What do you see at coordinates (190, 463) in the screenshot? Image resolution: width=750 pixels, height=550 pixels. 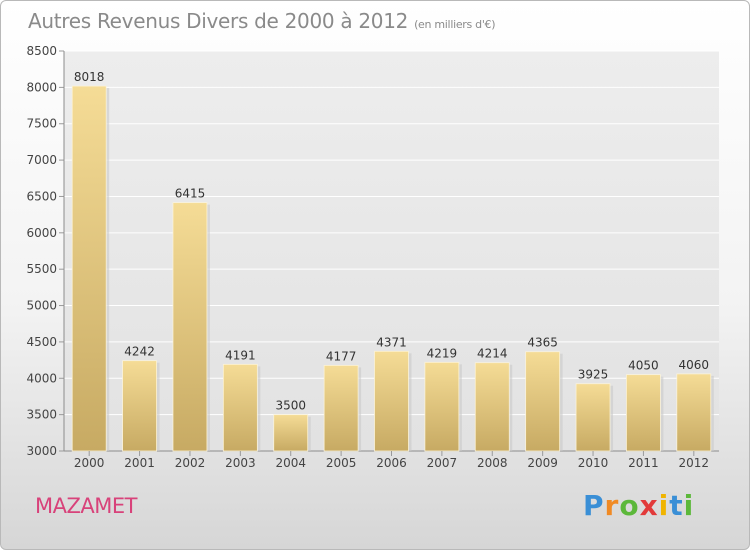 I see `x-tick-label: 2002` at bounding box center [190, 463].